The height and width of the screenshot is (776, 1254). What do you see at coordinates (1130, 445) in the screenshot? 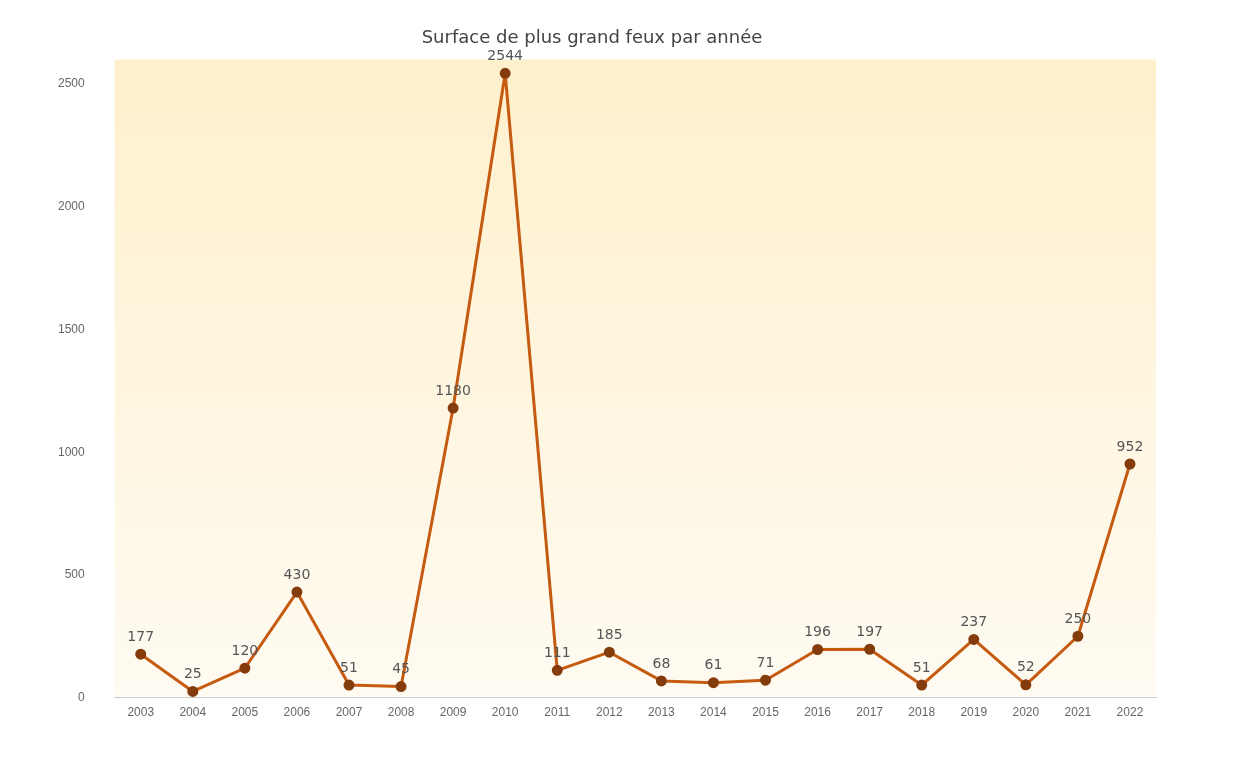
I see `data-label: 952` at bounding box center [1130, 445].